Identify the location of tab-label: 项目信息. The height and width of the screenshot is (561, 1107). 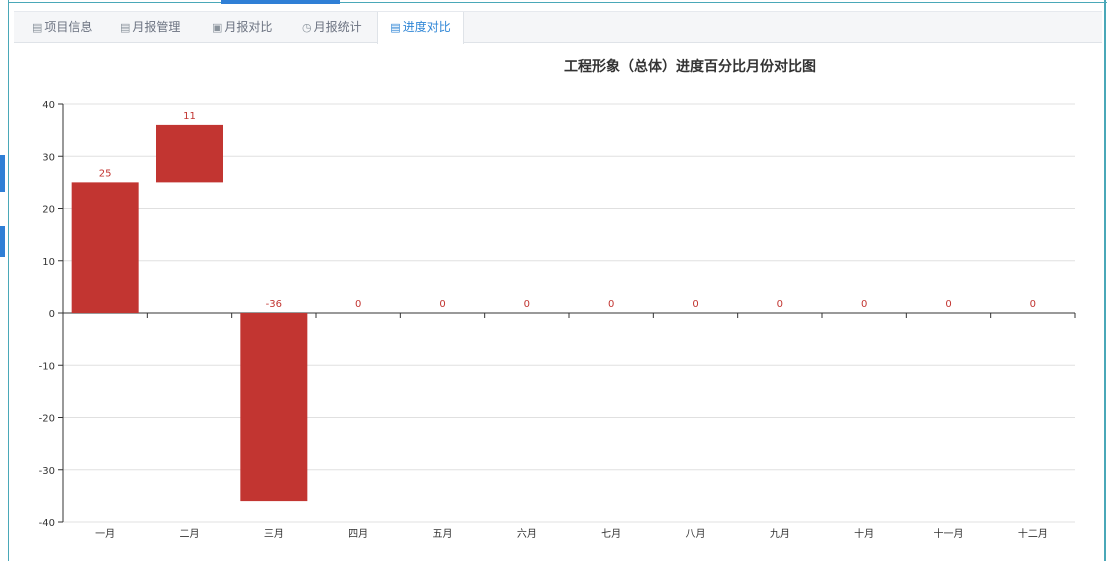
(68, 27).